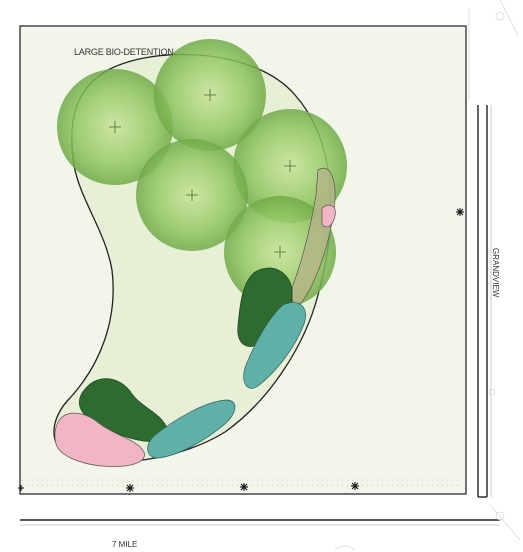  What do you see at coordinates (274, 345) in the screenshot?
I see `teal-planting-east` at bounding box center [274, 345].